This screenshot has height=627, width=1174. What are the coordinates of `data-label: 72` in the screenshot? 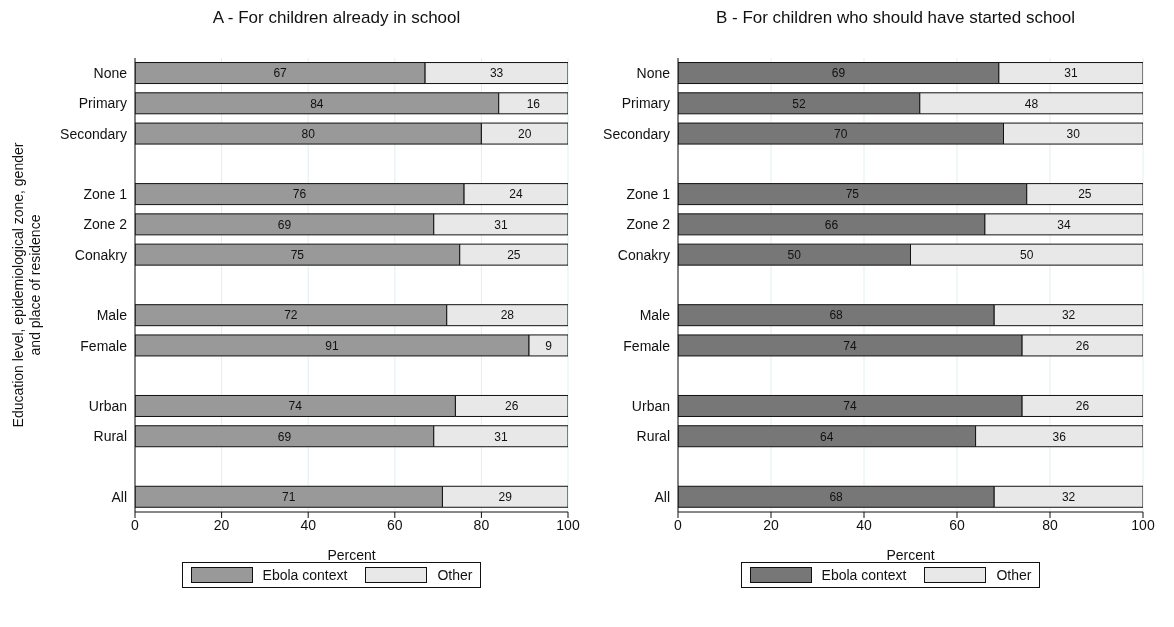 It's located at (291, 315).